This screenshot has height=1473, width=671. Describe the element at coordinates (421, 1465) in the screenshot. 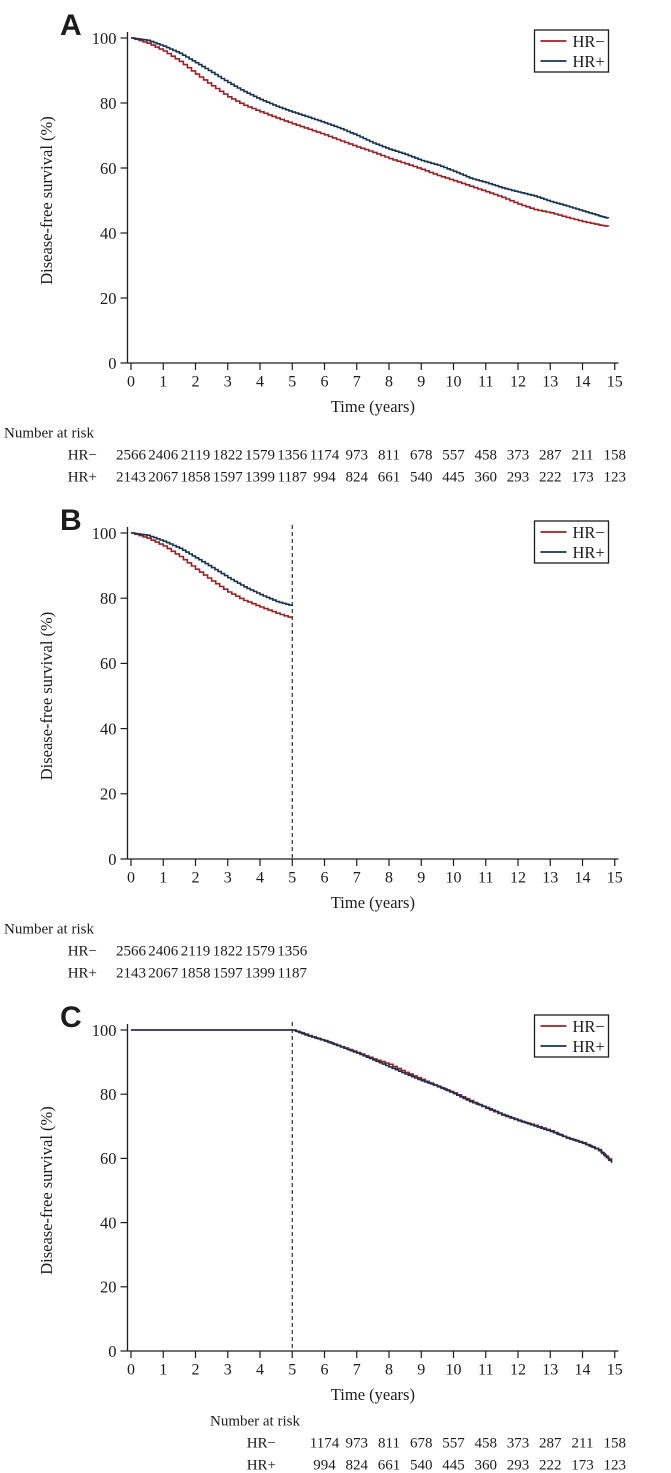

I see `risk-value: 540` at that location.